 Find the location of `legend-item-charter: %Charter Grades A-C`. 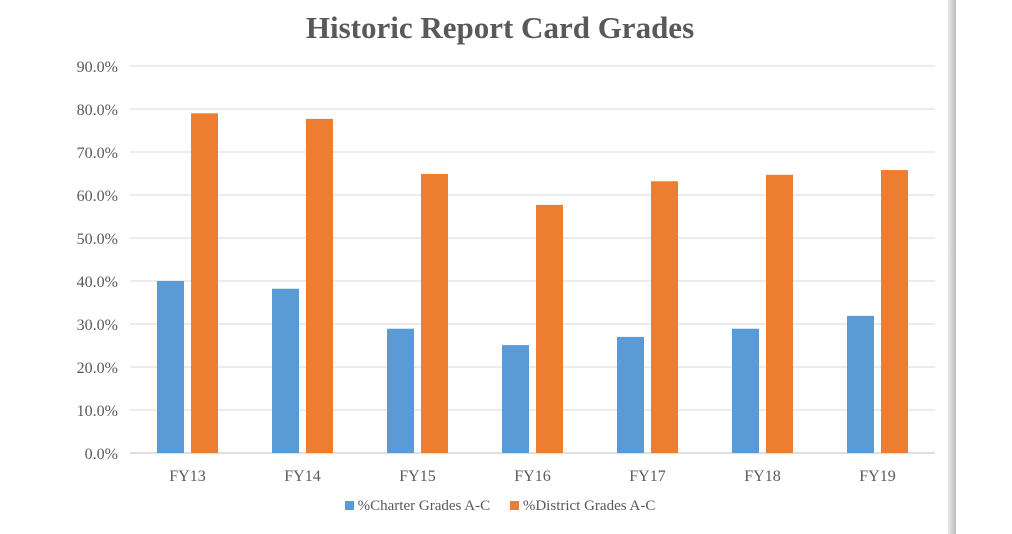

legend-item-charter: %Charter Grades A-C is located at coordinates (417, 506).